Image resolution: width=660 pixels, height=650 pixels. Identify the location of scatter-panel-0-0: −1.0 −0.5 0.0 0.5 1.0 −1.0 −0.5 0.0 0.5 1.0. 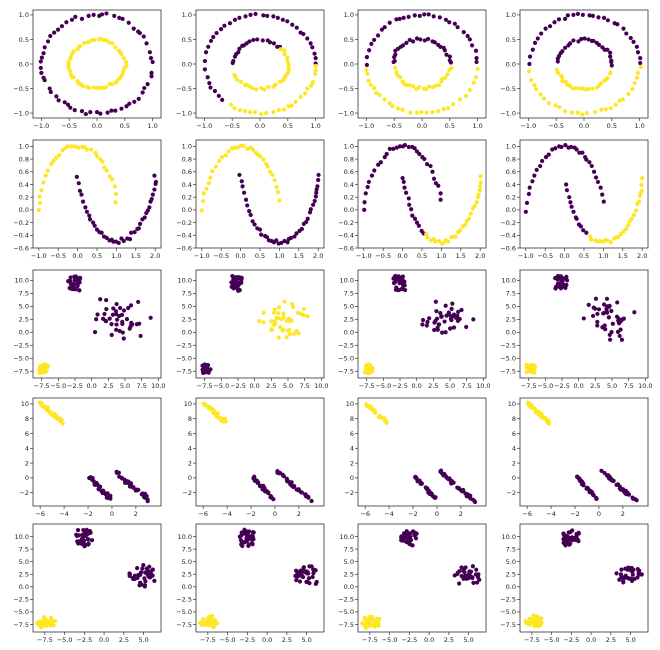
(87, 69).